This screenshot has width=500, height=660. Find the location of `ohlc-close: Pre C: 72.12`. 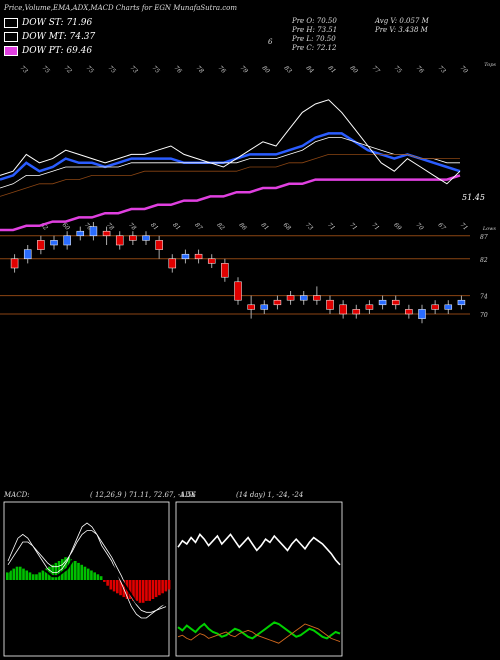

ohlc-close: Pre C: 72.12 is located at coordinates (314, 48).